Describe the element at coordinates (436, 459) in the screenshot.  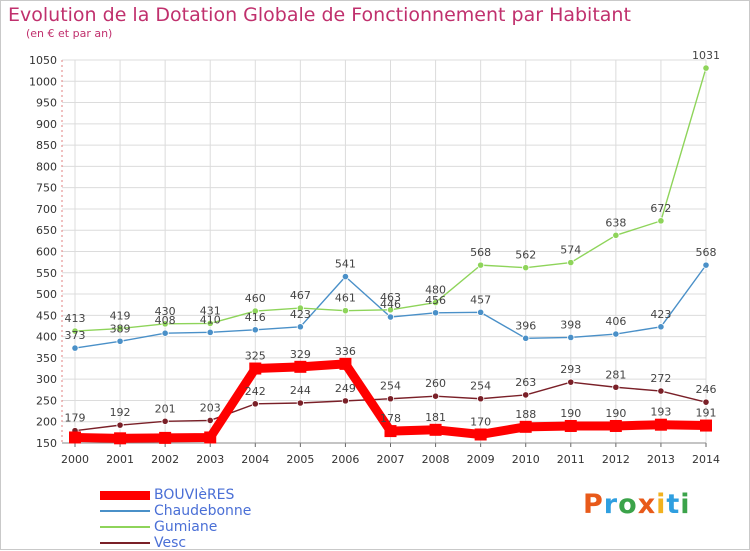
I see `x-tick-label: 2008` at that location.